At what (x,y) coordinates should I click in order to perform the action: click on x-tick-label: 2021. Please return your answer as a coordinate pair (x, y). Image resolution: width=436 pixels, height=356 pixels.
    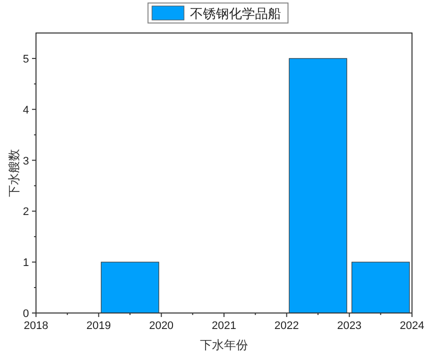
    Looking at the image, I should click on (224, 326).